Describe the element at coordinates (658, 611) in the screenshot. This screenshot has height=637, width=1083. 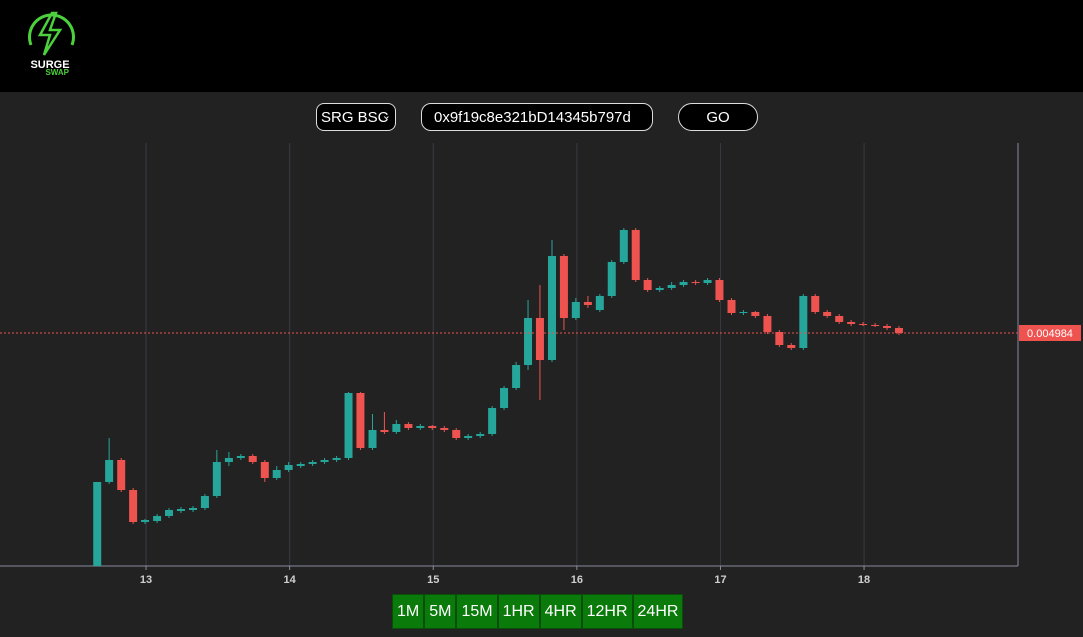
I see `interval-button: 24HR` at that location.